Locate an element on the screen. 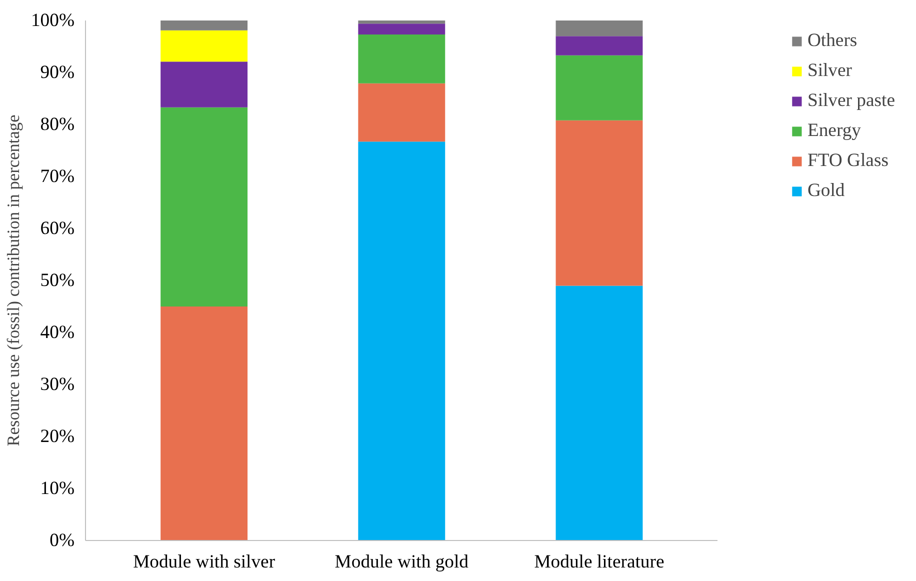 This screenshot has height=581, width=916. y-tick-label: 10% is located at coordinates (57, 488).